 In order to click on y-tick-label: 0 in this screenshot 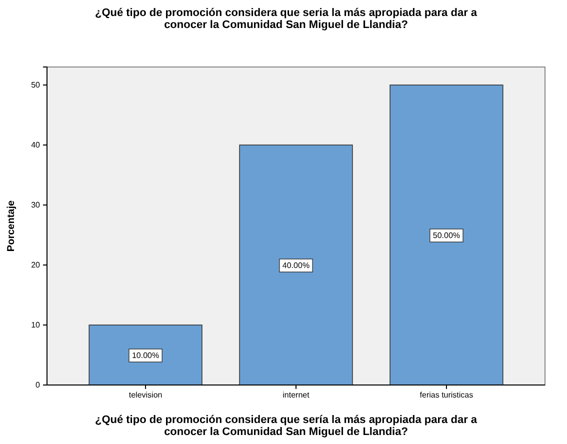, I will do `click(38, 385)`.